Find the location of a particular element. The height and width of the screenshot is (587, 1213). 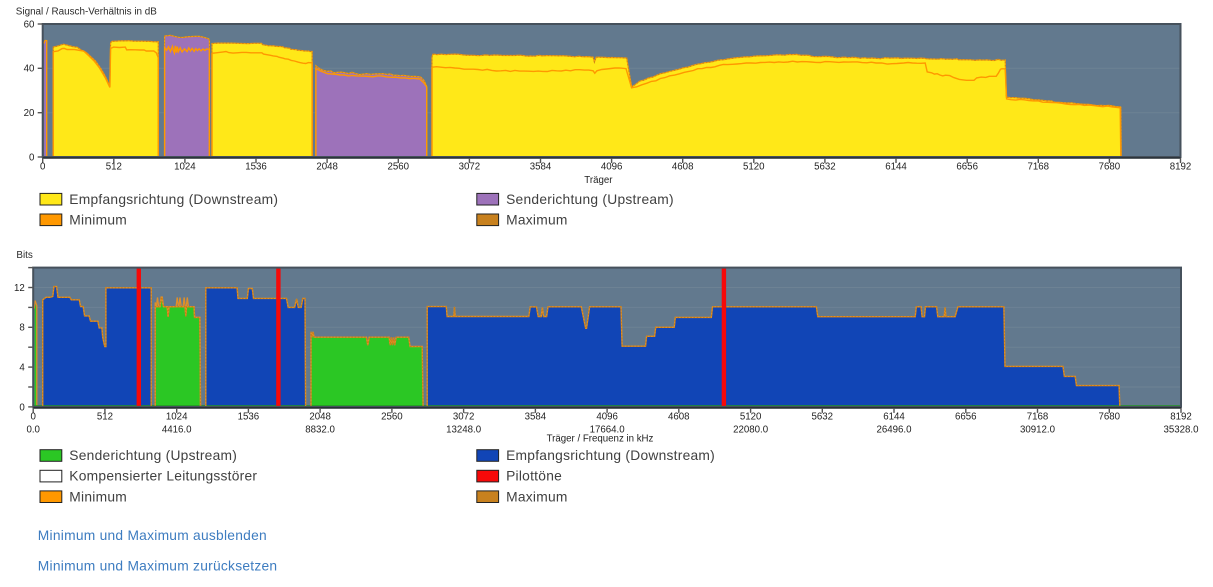

svg-text: 0.0 is located at coordinates (33, 429).